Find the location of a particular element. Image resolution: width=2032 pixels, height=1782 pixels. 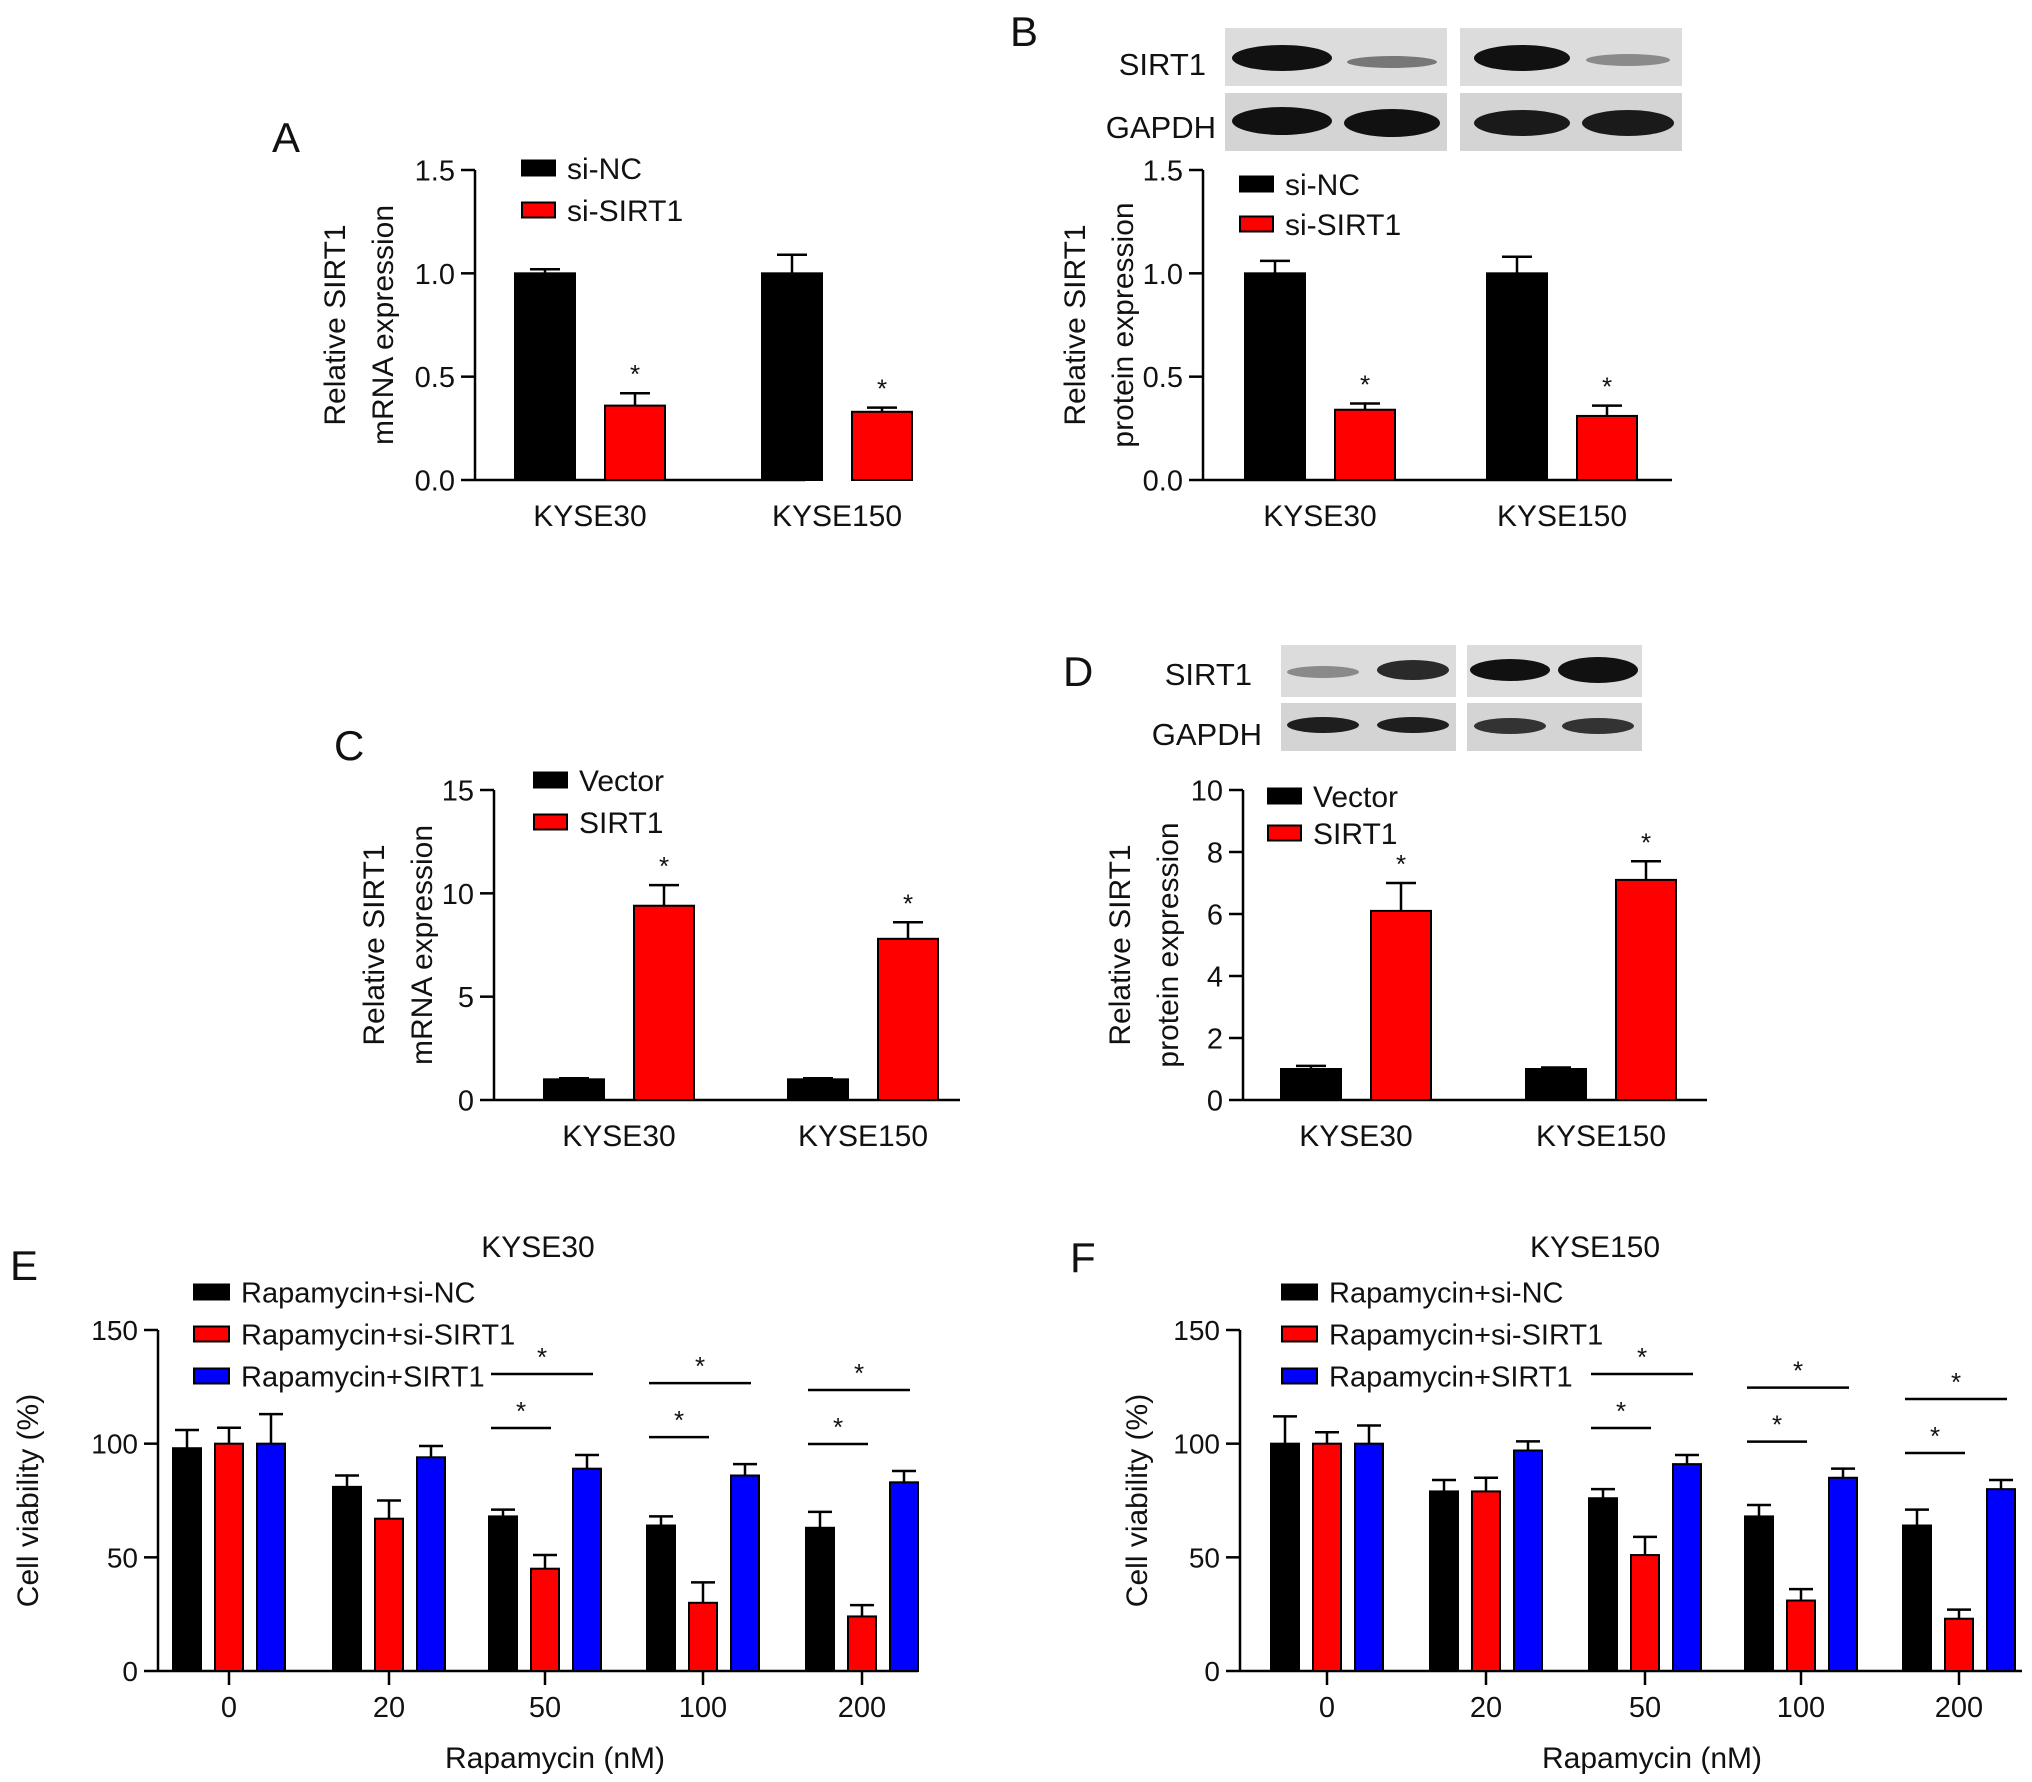

panel-letter-b: B is located at coordinates (1024, 31).